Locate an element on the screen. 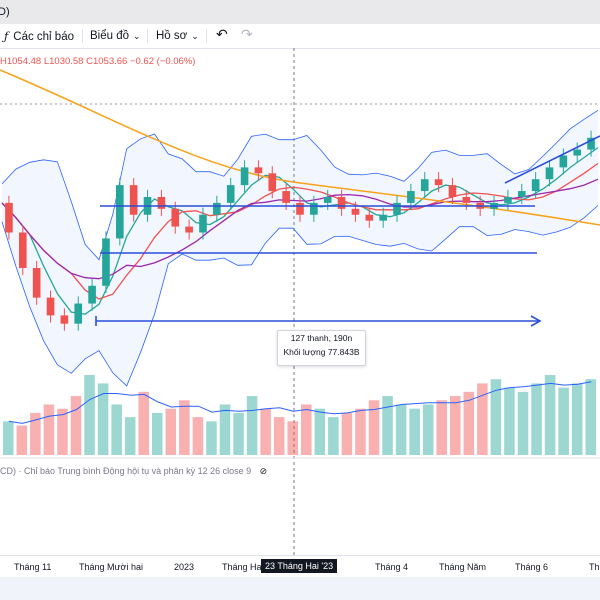 The image size is (600, 600). trend-line is located at coordinates (552, 159).